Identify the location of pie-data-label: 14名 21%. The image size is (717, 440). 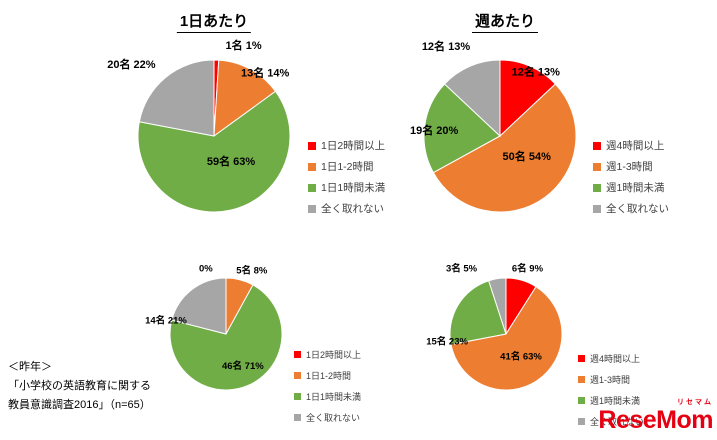
(166, 320).